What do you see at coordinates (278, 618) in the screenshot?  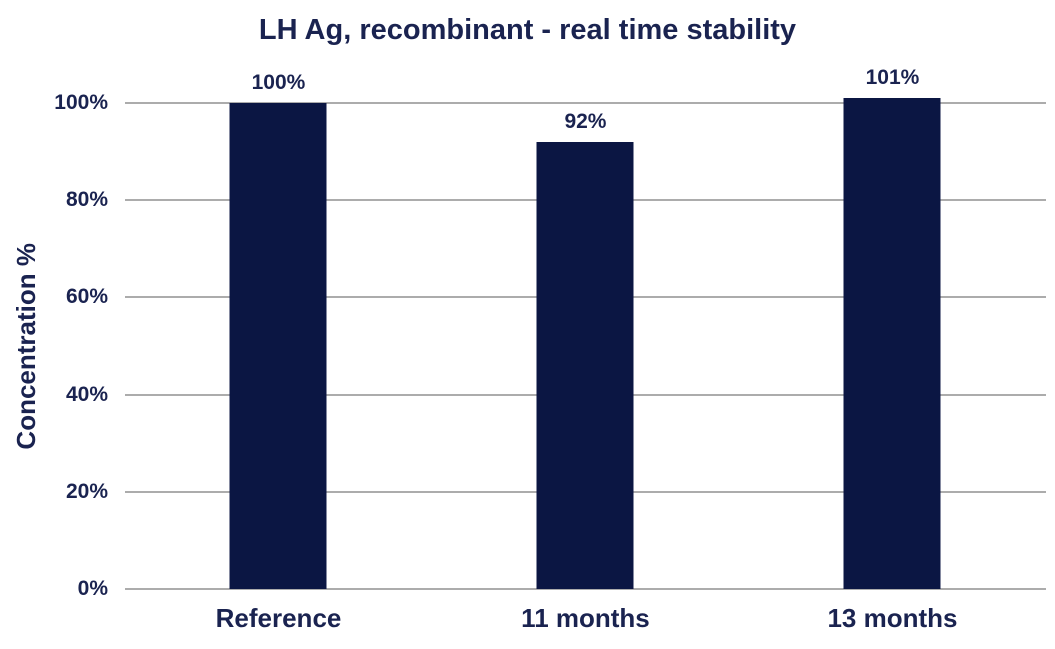 I see `x-axis-label: Reference` at bounding box center [278, 618].